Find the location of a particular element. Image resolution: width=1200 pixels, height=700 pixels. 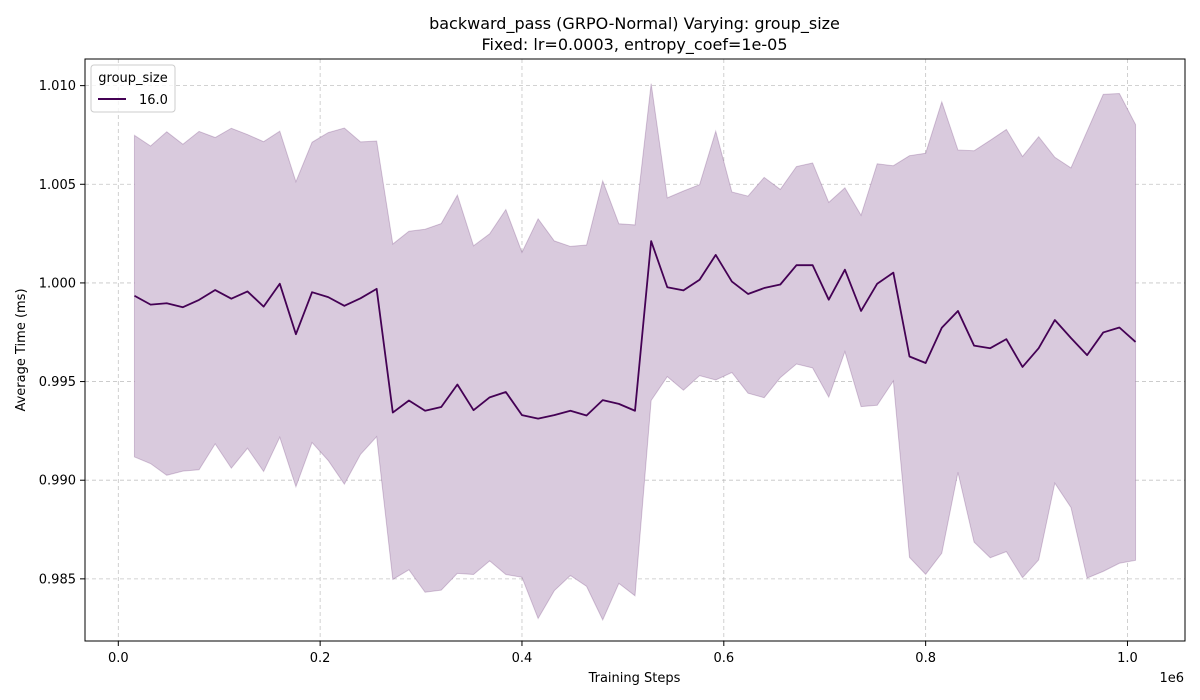

y-axis-label: Average Time (ms) is located at coordinates (21, 349).